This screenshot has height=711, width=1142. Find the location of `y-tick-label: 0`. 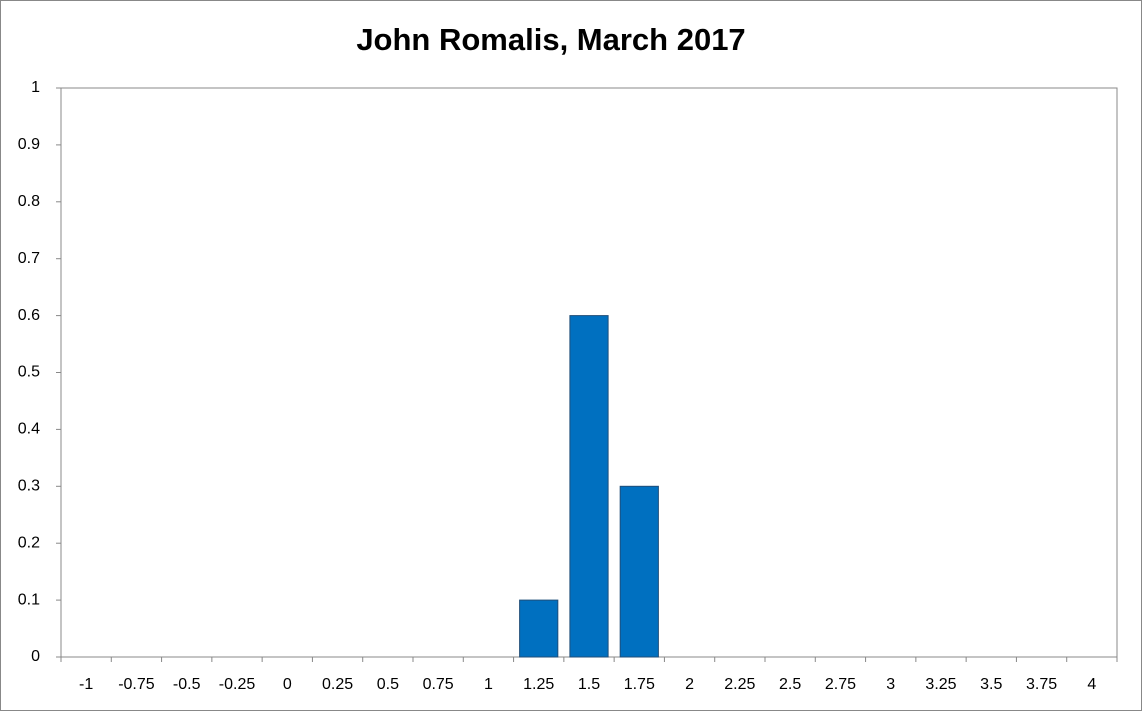

y-tick-label: 0 is located at coordinates (35, 656).